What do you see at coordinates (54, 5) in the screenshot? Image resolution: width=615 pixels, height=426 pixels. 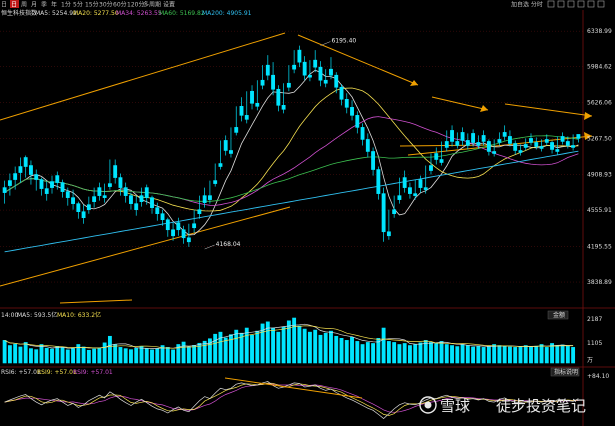 I see `toolbar-item-5: 年` at bounding box center [54, 5].